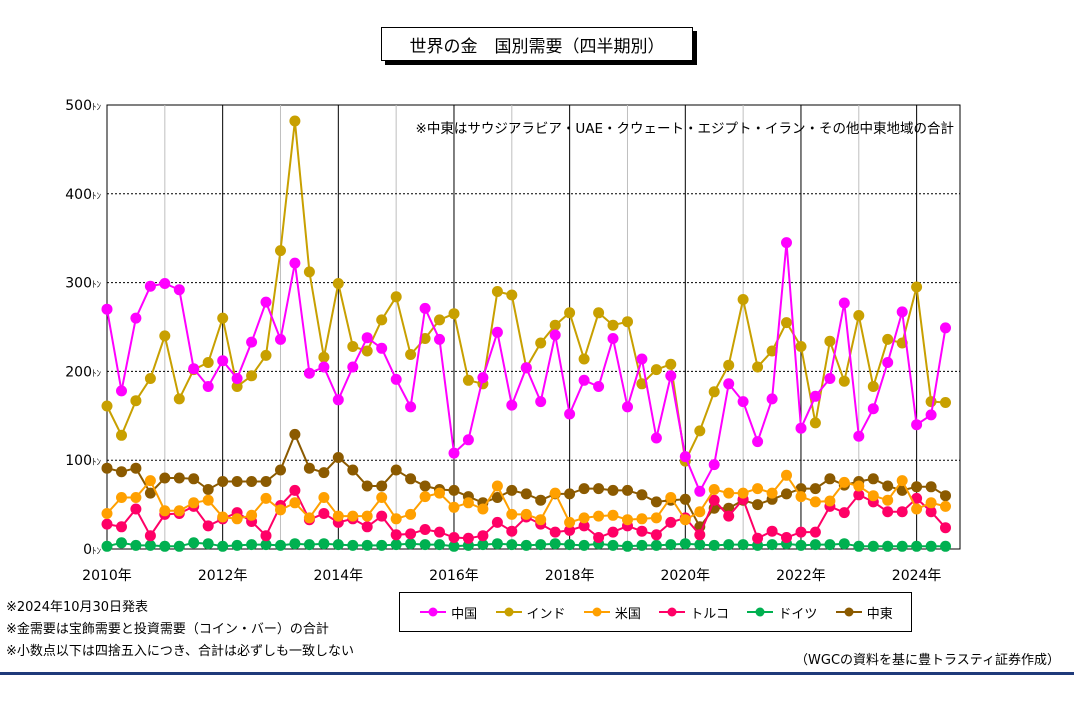 Image resolution: width=1074 pixels, height=707 pixels. I want to click on legend-item-usa: 米国, so click(611, 612).